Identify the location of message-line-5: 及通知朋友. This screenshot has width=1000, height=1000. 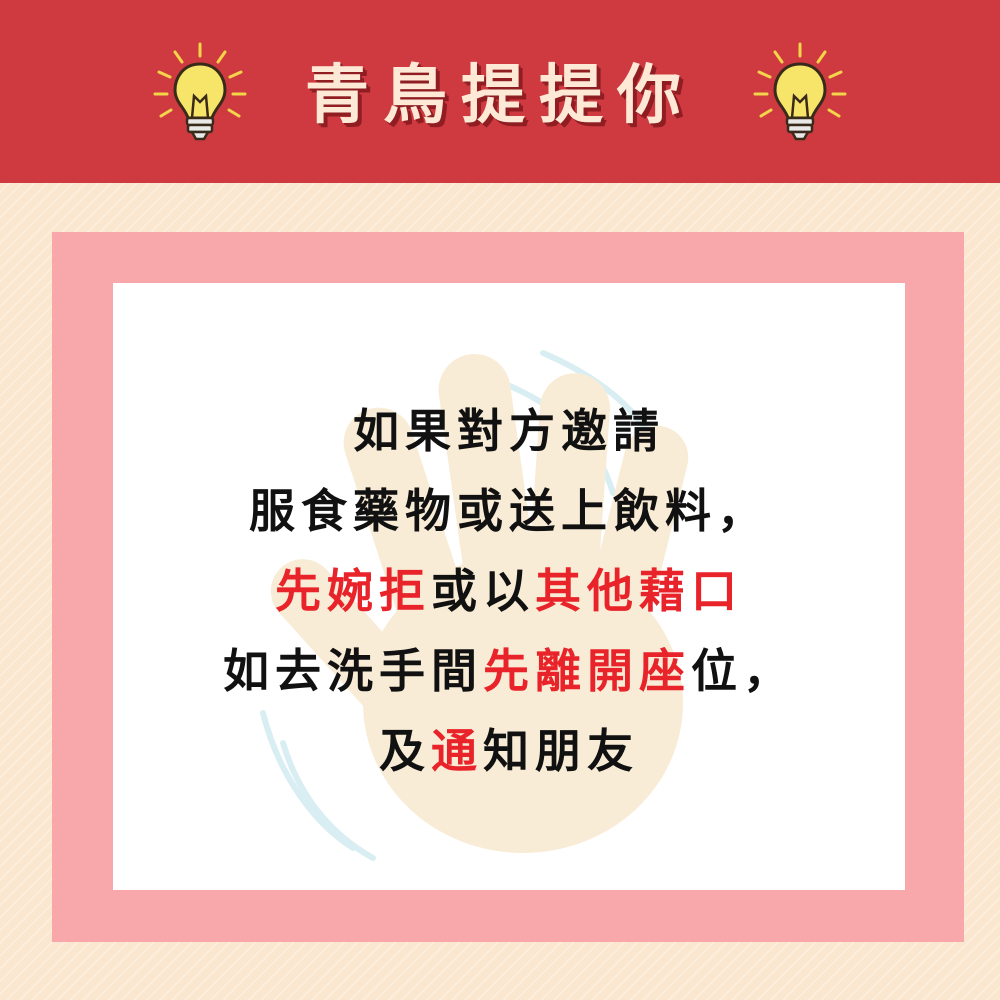
(509, 751).